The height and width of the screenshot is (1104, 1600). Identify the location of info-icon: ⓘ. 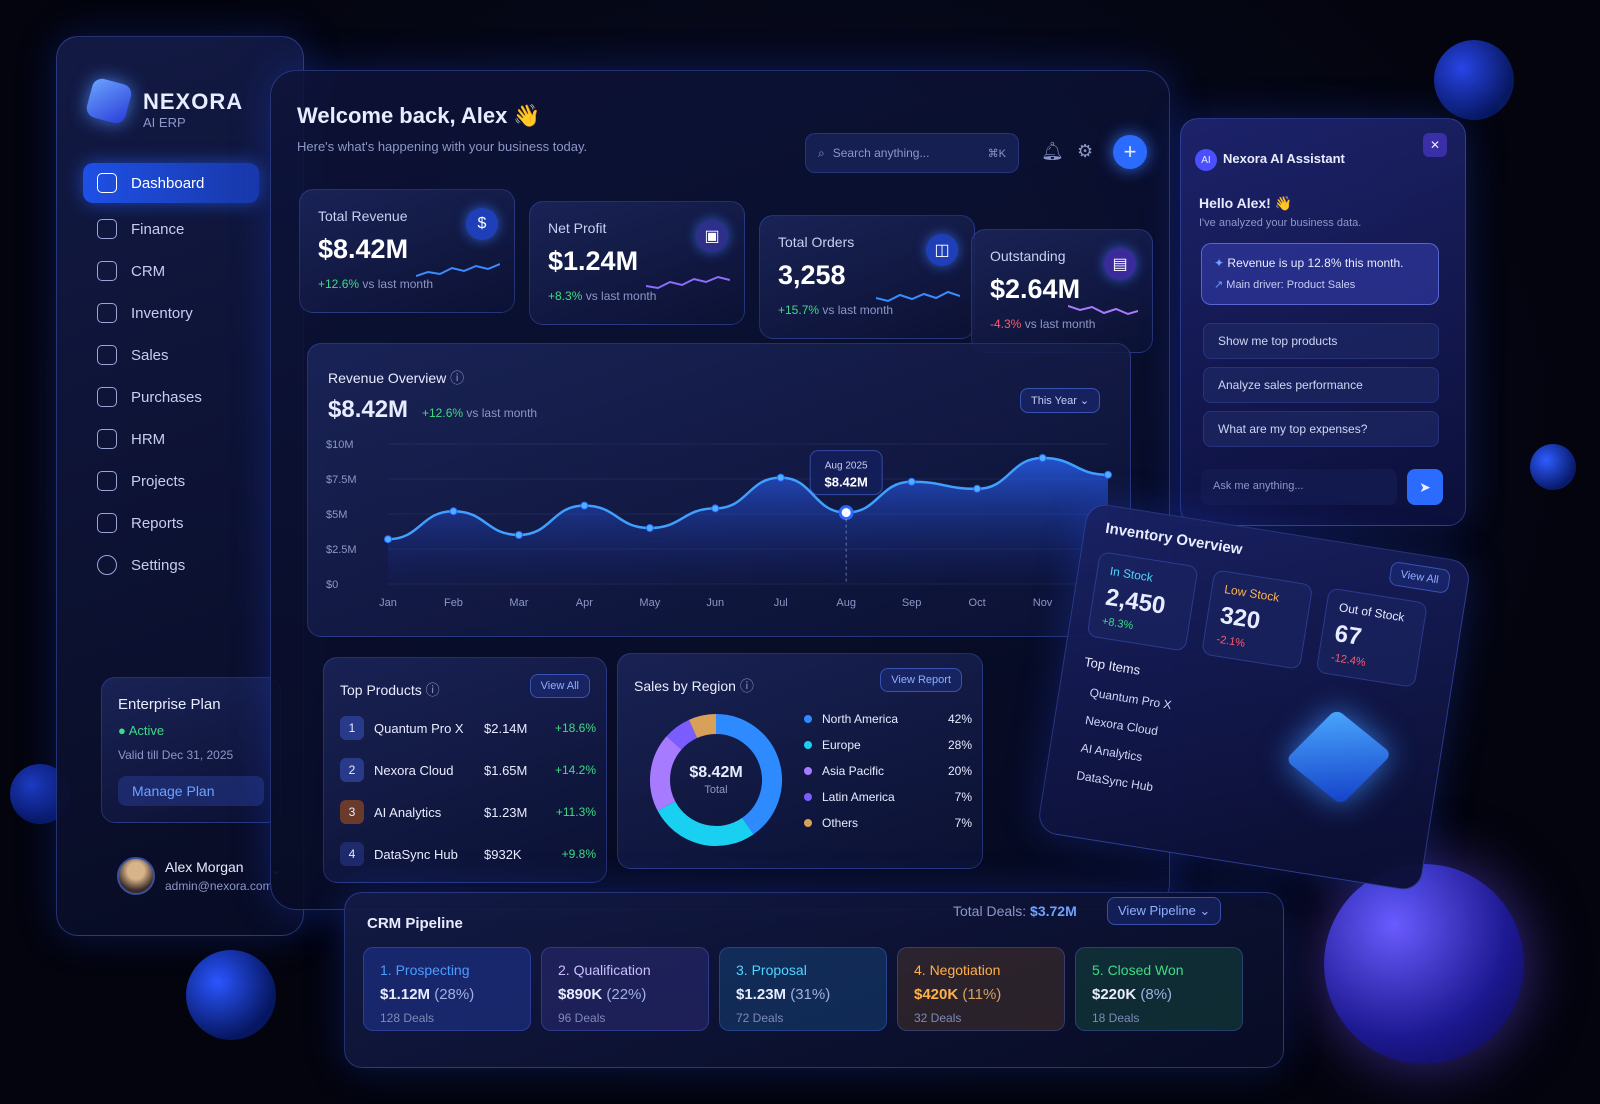
(457, 378).